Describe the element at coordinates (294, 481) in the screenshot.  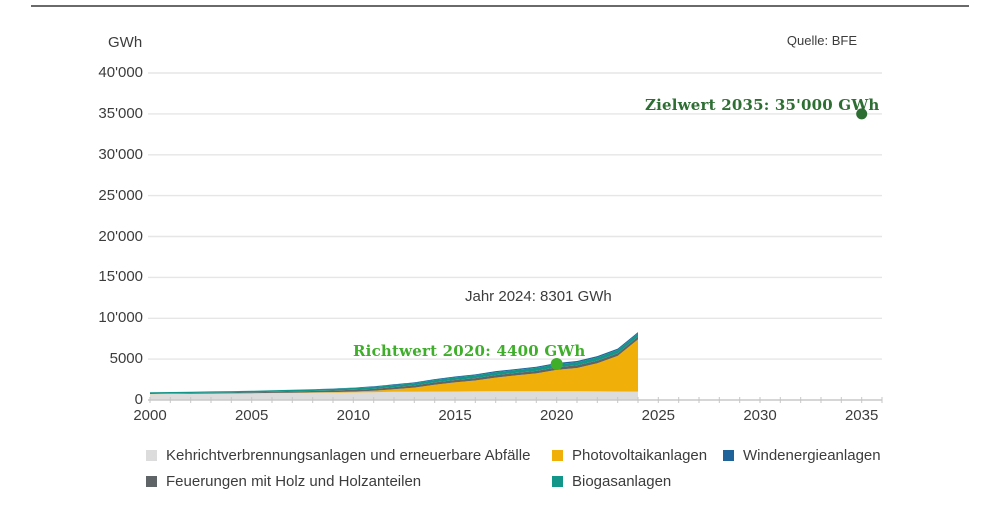
I see `legend-label: Feuerungen mit Holz und Holzanteilen` at that location.